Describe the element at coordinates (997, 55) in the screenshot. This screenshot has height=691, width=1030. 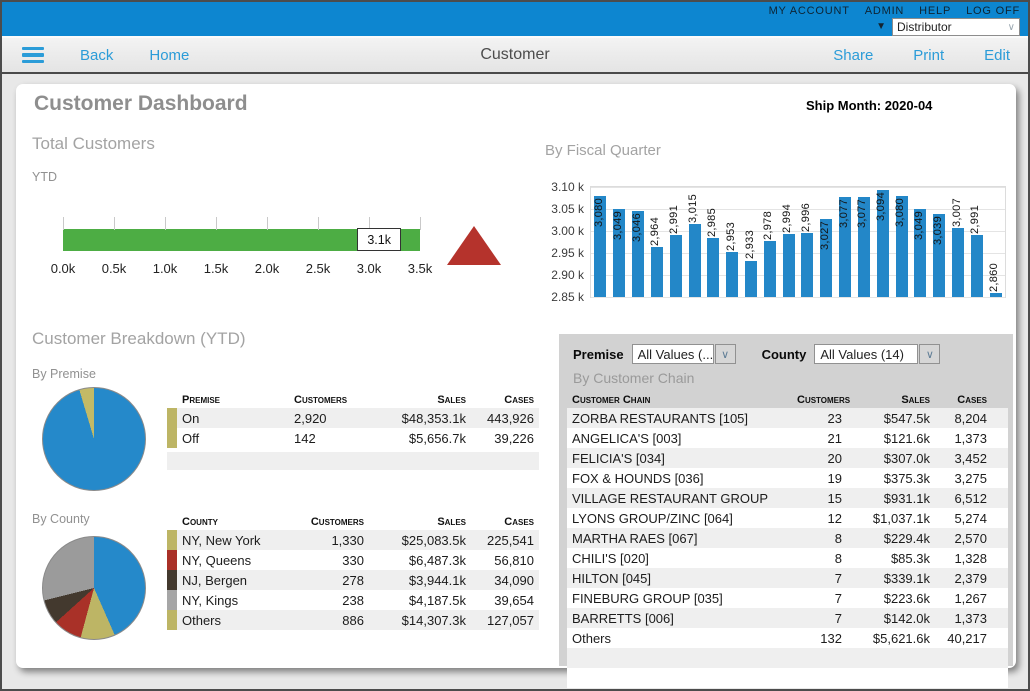
I see `edit-button: Edit` at that location.